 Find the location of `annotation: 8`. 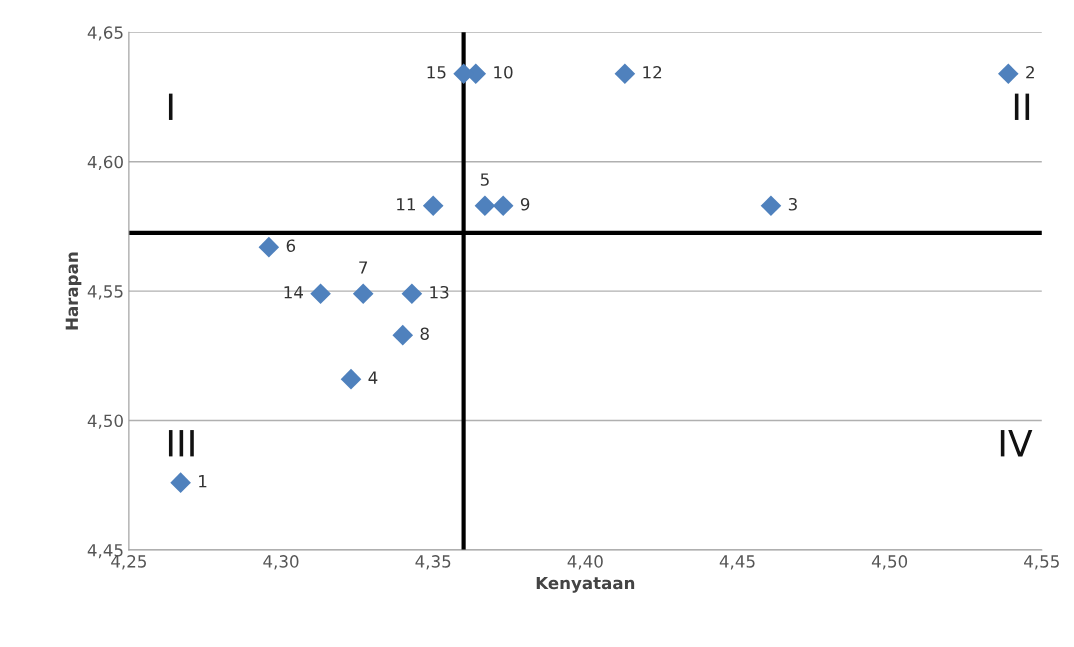

annotation: 8 is located at coordinates (424, 333).